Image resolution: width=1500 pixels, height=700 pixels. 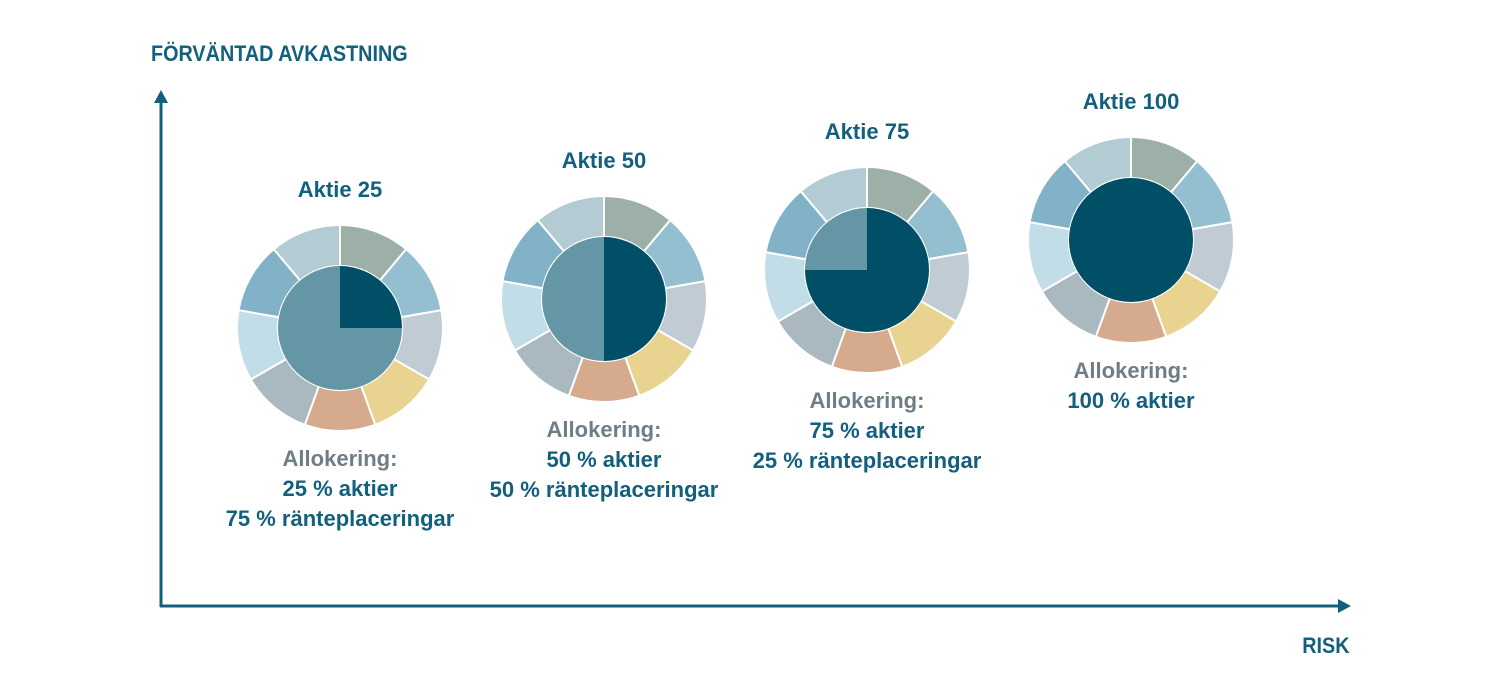 What do you see at coordinates (604, 489) in the screenshot?
I see `allocation-value: 50 % ränteplaceringar` at bounding box center [604, 489].